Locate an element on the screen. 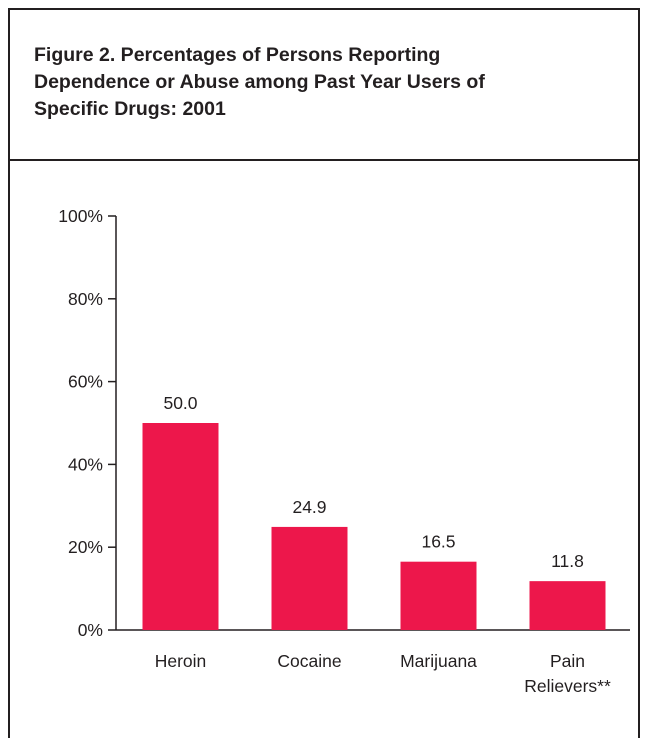 Image resolution: width=650 pixels, height=738 pixels. x-category-label: Relievers** is located at coordinates (567, 686).